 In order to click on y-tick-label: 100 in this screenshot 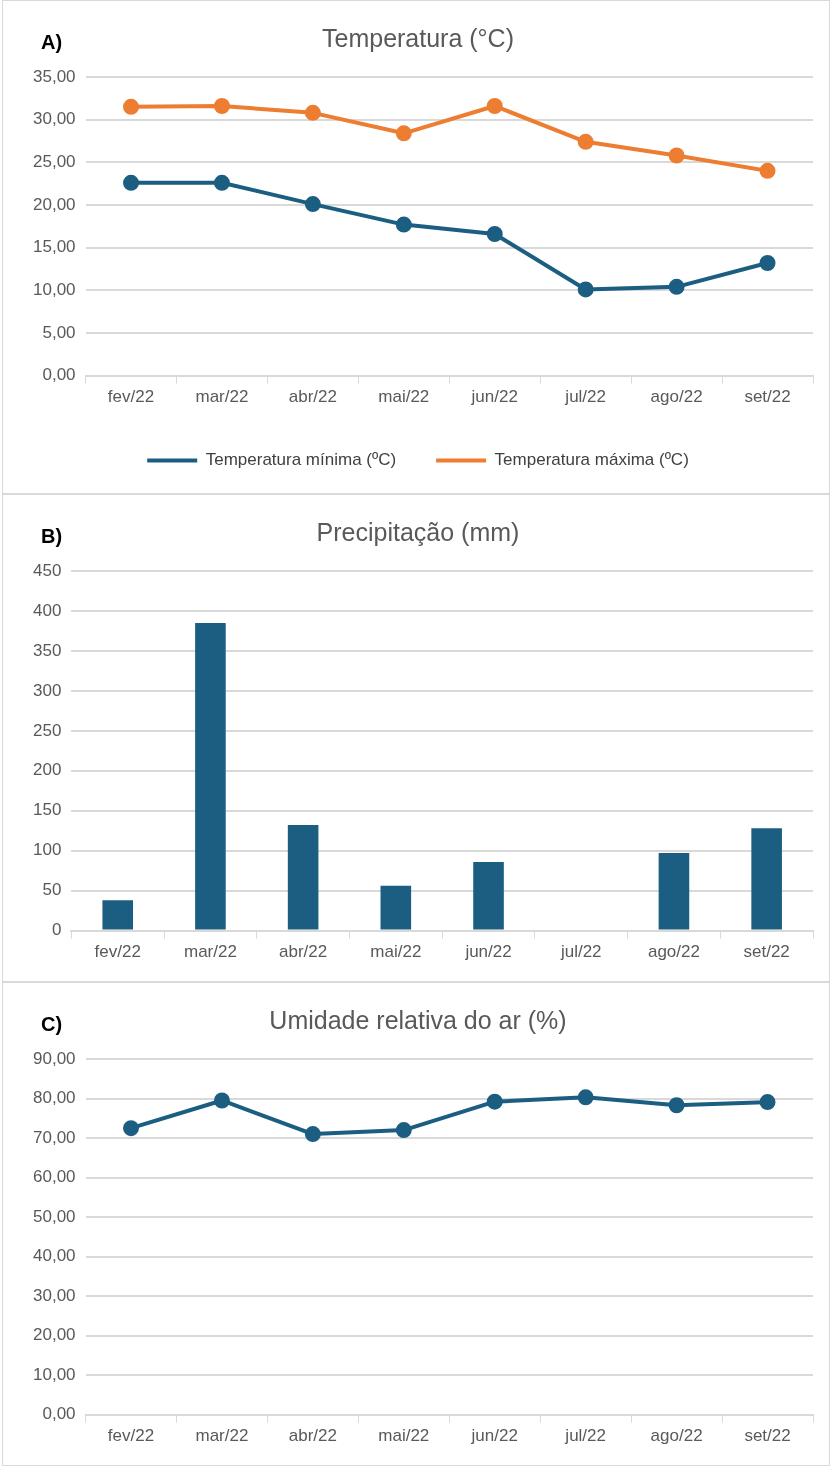, I will do `click(47, 850)`.